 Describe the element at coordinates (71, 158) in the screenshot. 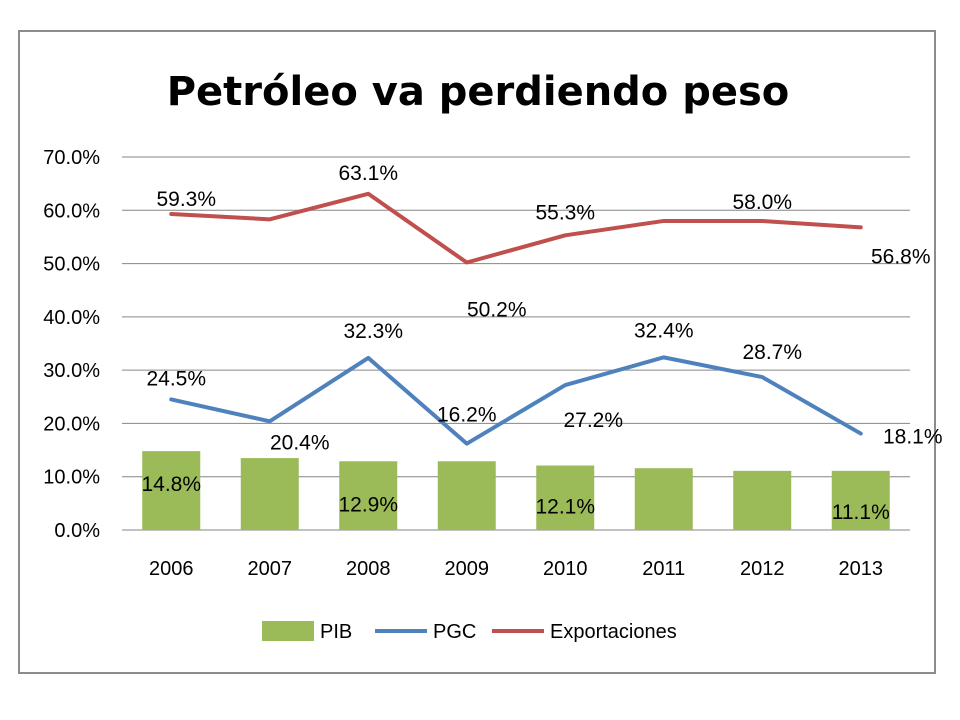

I see `y-tick-label: 70.0%` at that location.